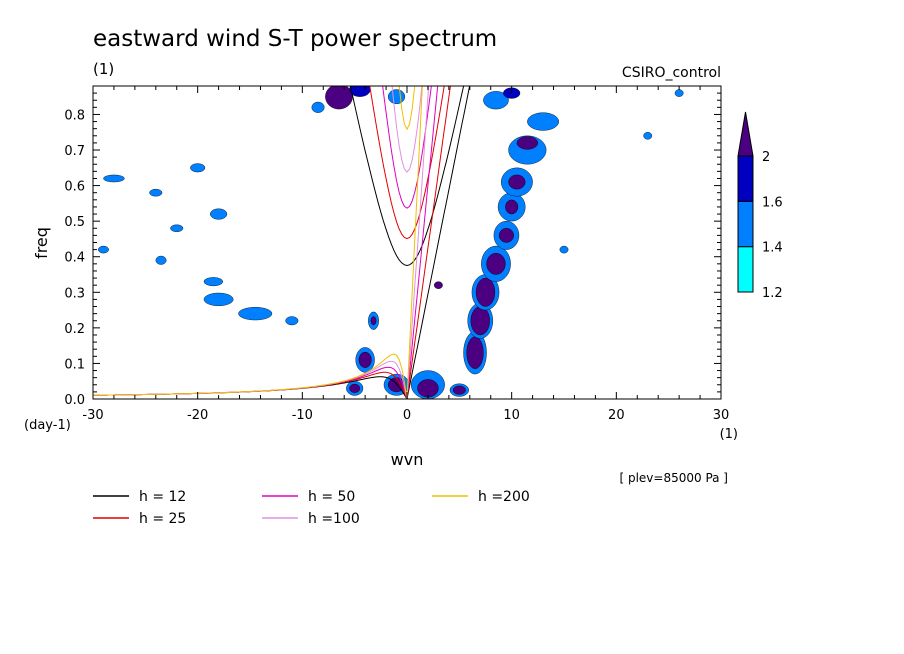  Describe the element at coordinates (504, 497) in the screenshot. I see `legend-label: h =200` at that location.